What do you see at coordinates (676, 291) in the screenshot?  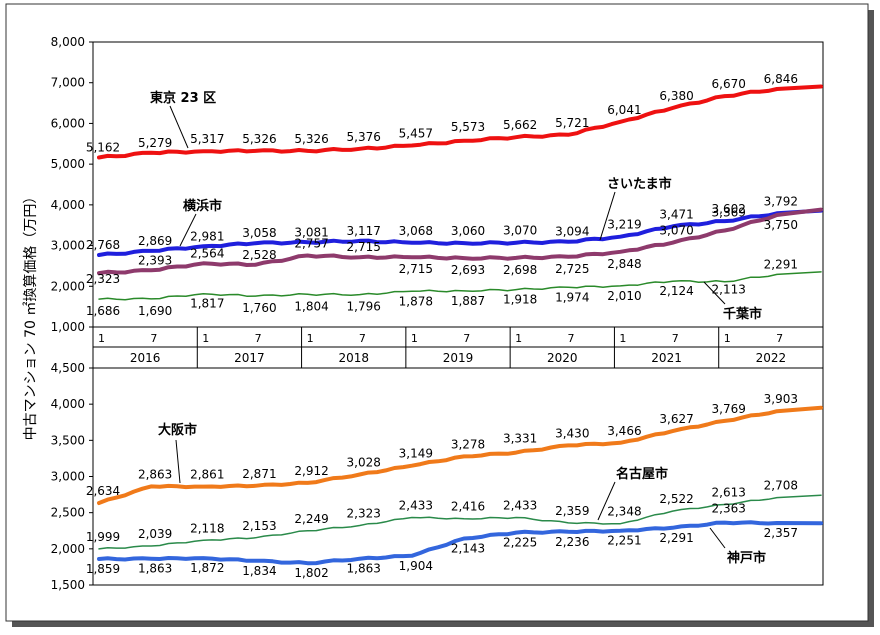 I see `data-label-chiba: 2,124` at bounding box center [676, 291].